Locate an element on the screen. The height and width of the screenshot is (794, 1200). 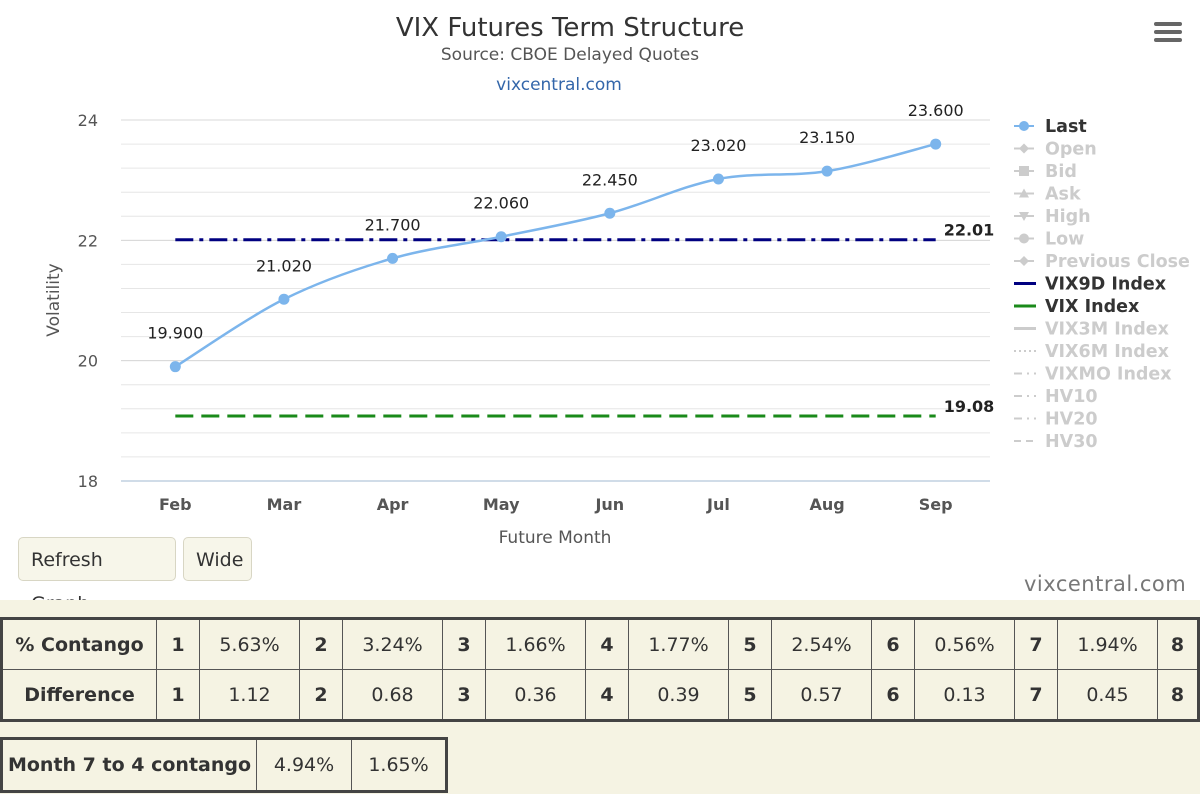
legend-item-label: VIX9D Index is located at coordinates (1106, 285).